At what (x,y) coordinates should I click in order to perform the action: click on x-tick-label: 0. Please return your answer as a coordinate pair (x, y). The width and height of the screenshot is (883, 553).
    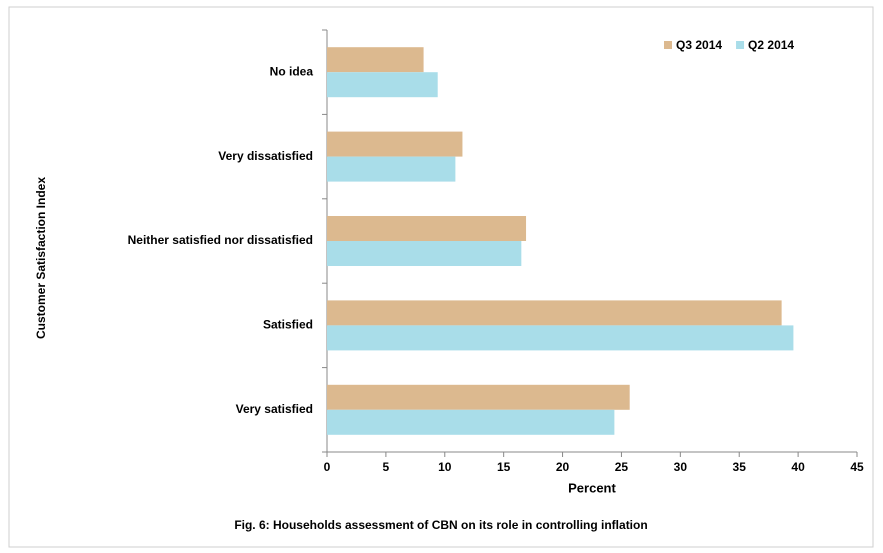
    Looking at the image, I should click on (327, 467).